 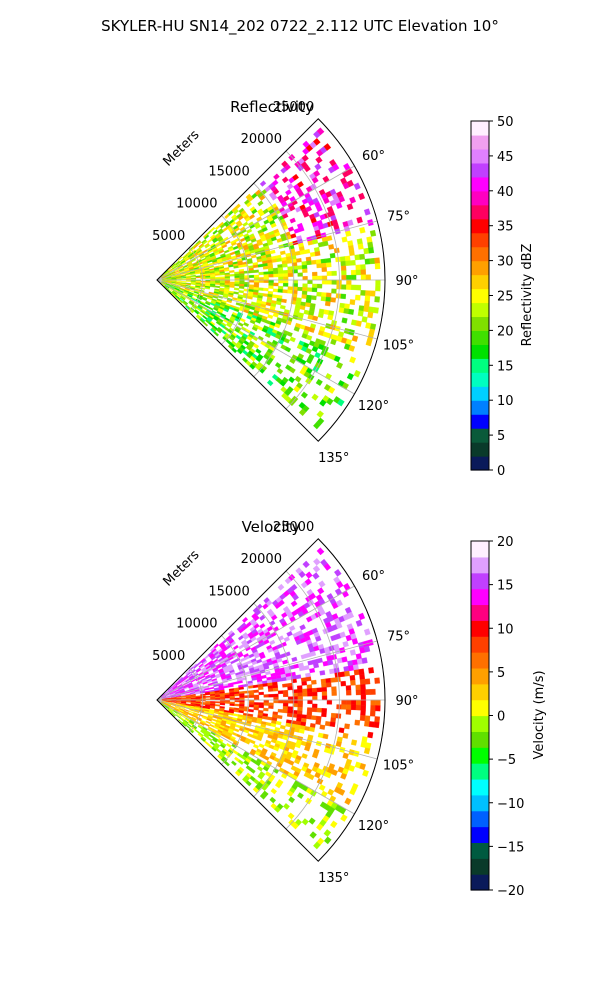 What do you see at coordinates (196, 204) in the screenshot?
I see `radial-tick-label: 10000` at bounding box center [196, 204].